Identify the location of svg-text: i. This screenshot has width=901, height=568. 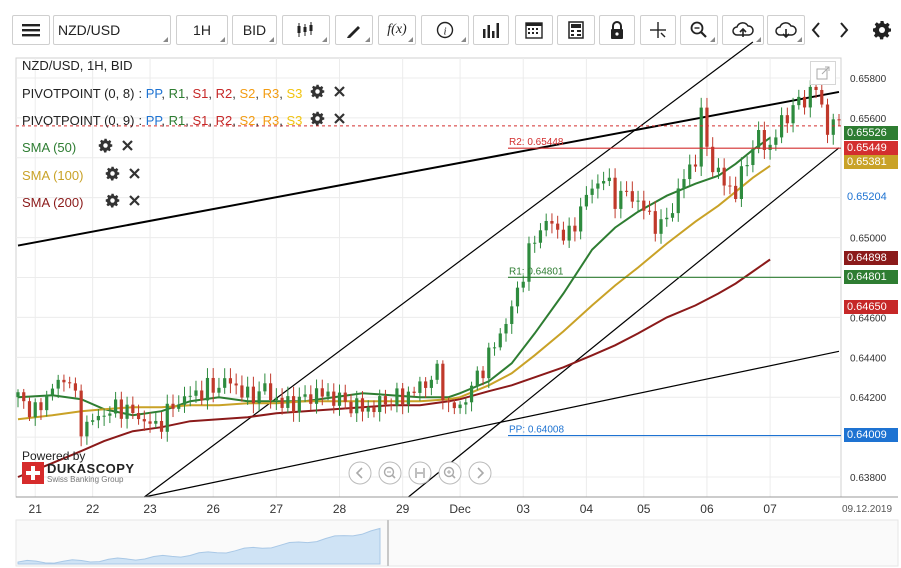
(444, 32).